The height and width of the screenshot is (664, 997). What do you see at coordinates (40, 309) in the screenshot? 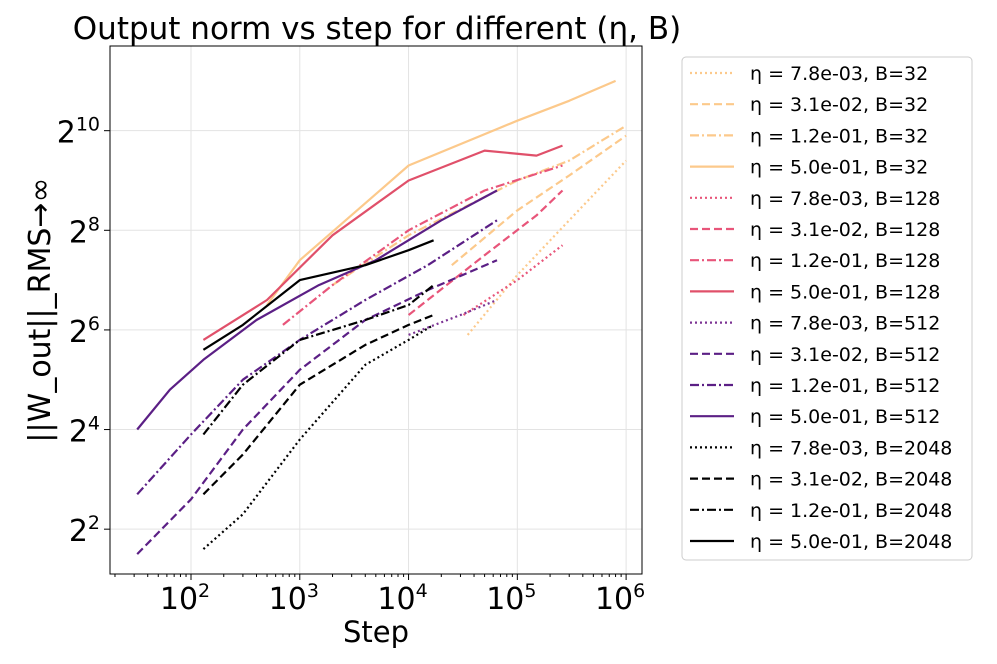
I see `y-axis-label: ||W_out||_RMS→∞` at bounding box center [40, 309].